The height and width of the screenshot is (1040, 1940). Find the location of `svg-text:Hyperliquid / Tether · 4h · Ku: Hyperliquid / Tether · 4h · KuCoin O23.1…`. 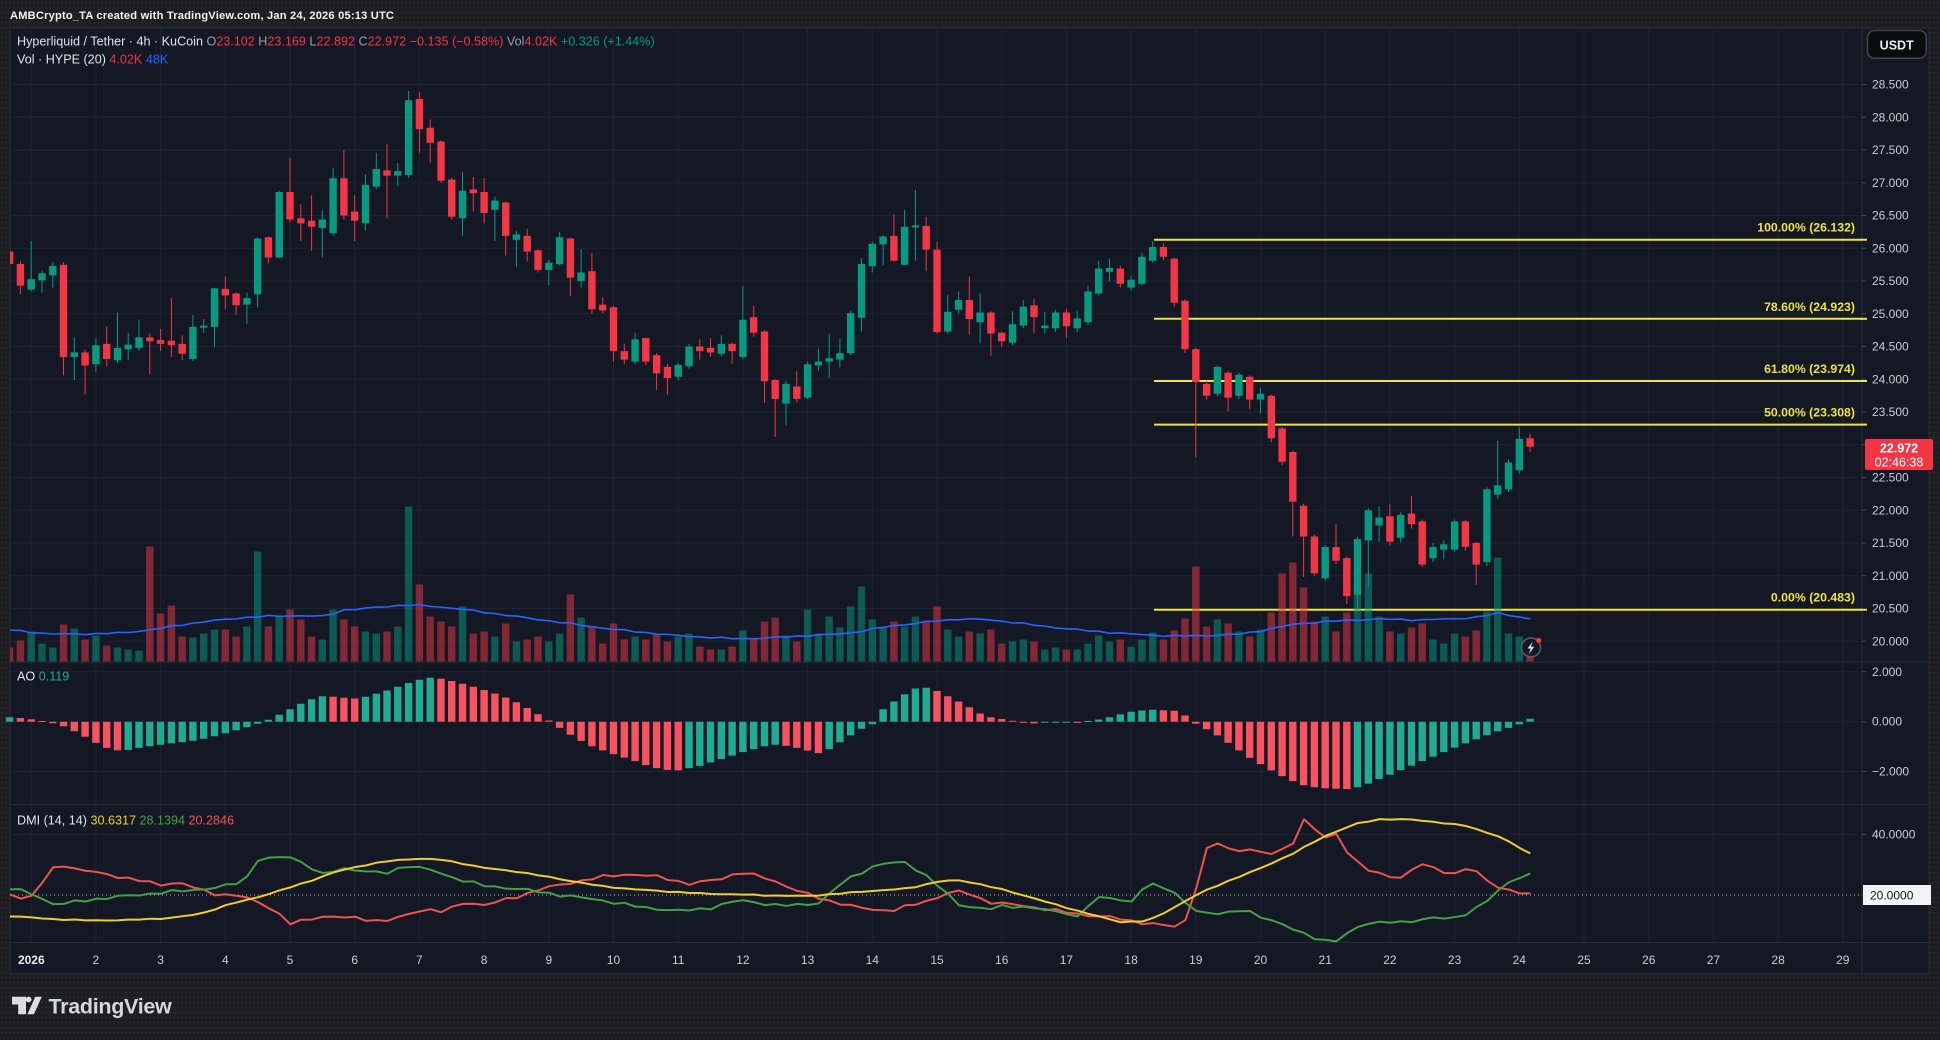

svg-text:Hyperliquid / Tether · 4h · Ku: Hyperliquid / Tether · 4h · KuCoin O23.1… is located at coordinates (336, 42).